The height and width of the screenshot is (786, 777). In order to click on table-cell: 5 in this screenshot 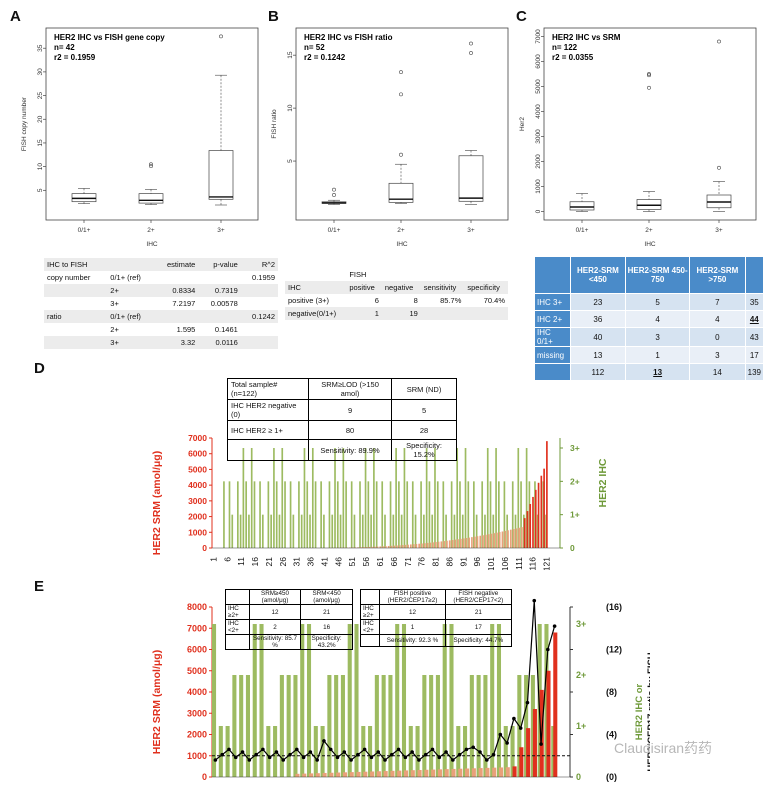, I will do `click(658, 302)`.